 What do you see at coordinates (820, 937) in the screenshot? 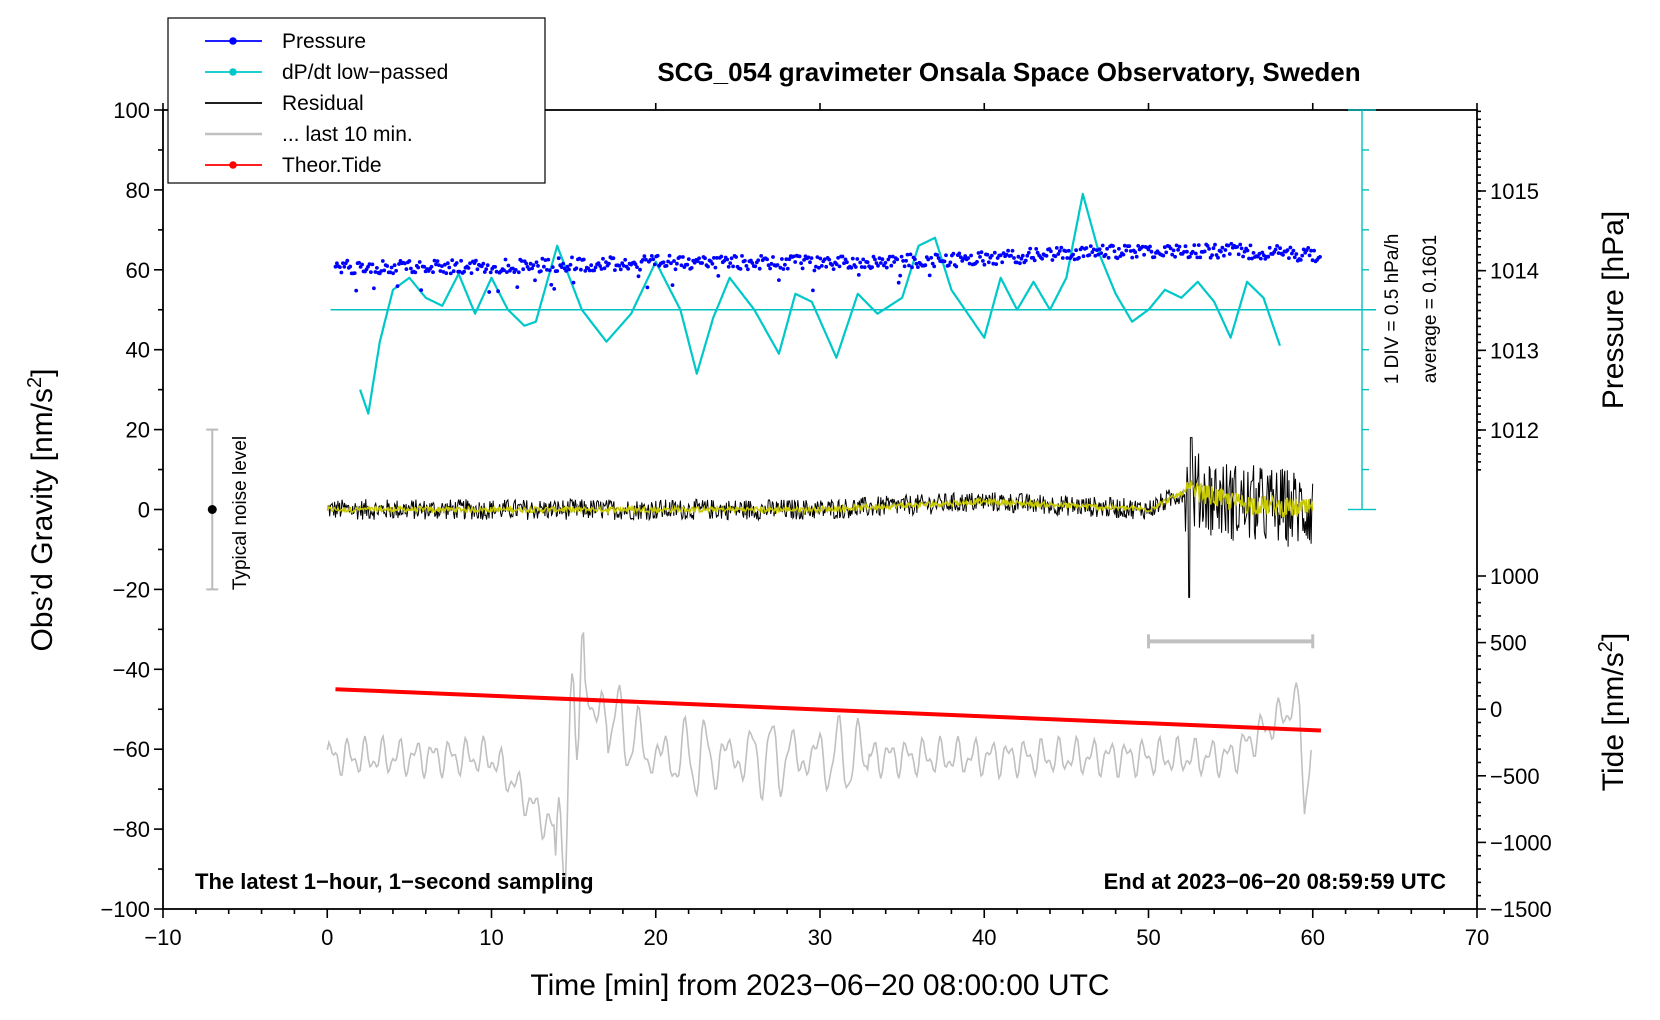
I see `x-tick-label: 30` at bounding box center [820, 937].